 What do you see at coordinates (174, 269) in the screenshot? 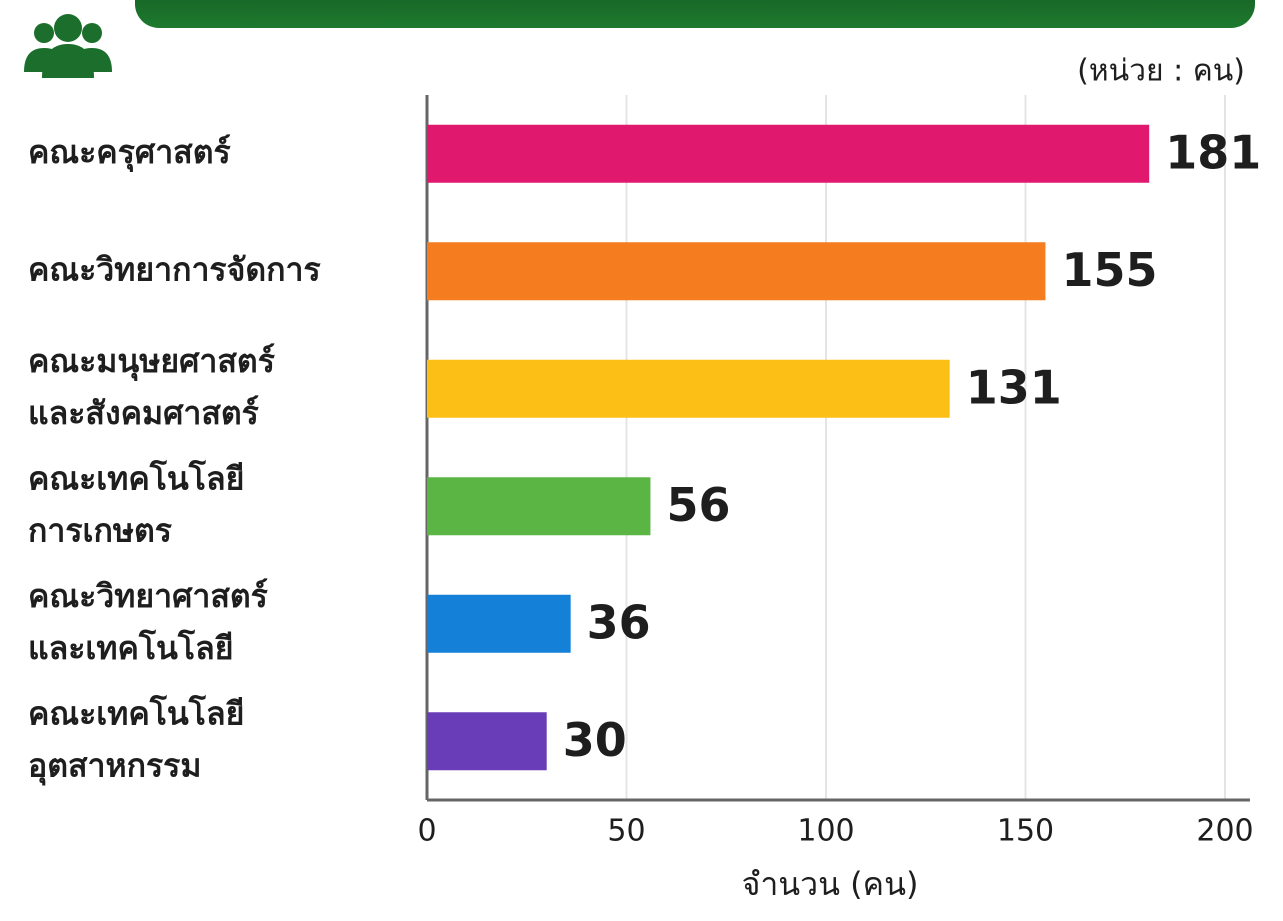
I see `y-tick-label: คณะวิทยาการจัดการ` at bounding box center [174, 269].